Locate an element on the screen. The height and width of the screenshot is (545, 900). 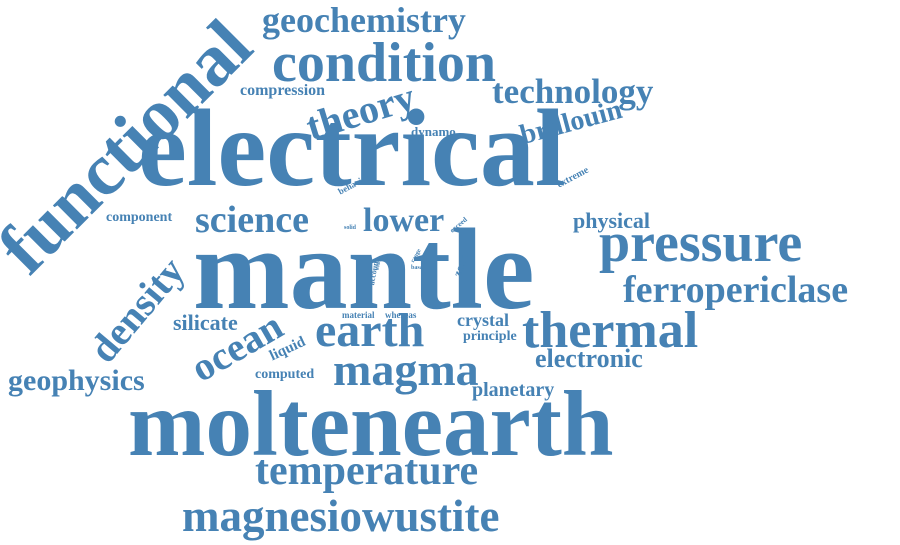
word-component: component is located at coordinates (139, 217).